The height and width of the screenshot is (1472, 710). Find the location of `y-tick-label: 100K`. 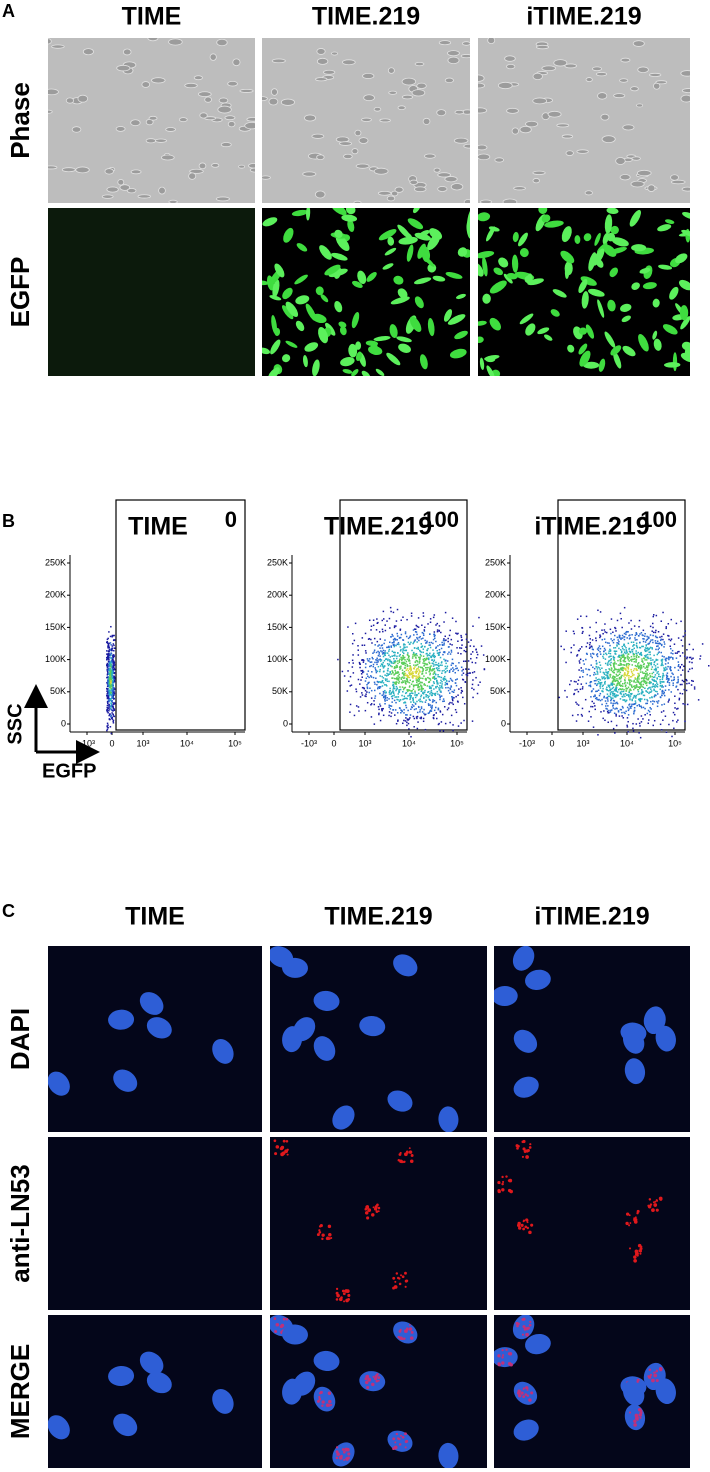

y-tick-label: 100K is located at coordinates (277, 659).